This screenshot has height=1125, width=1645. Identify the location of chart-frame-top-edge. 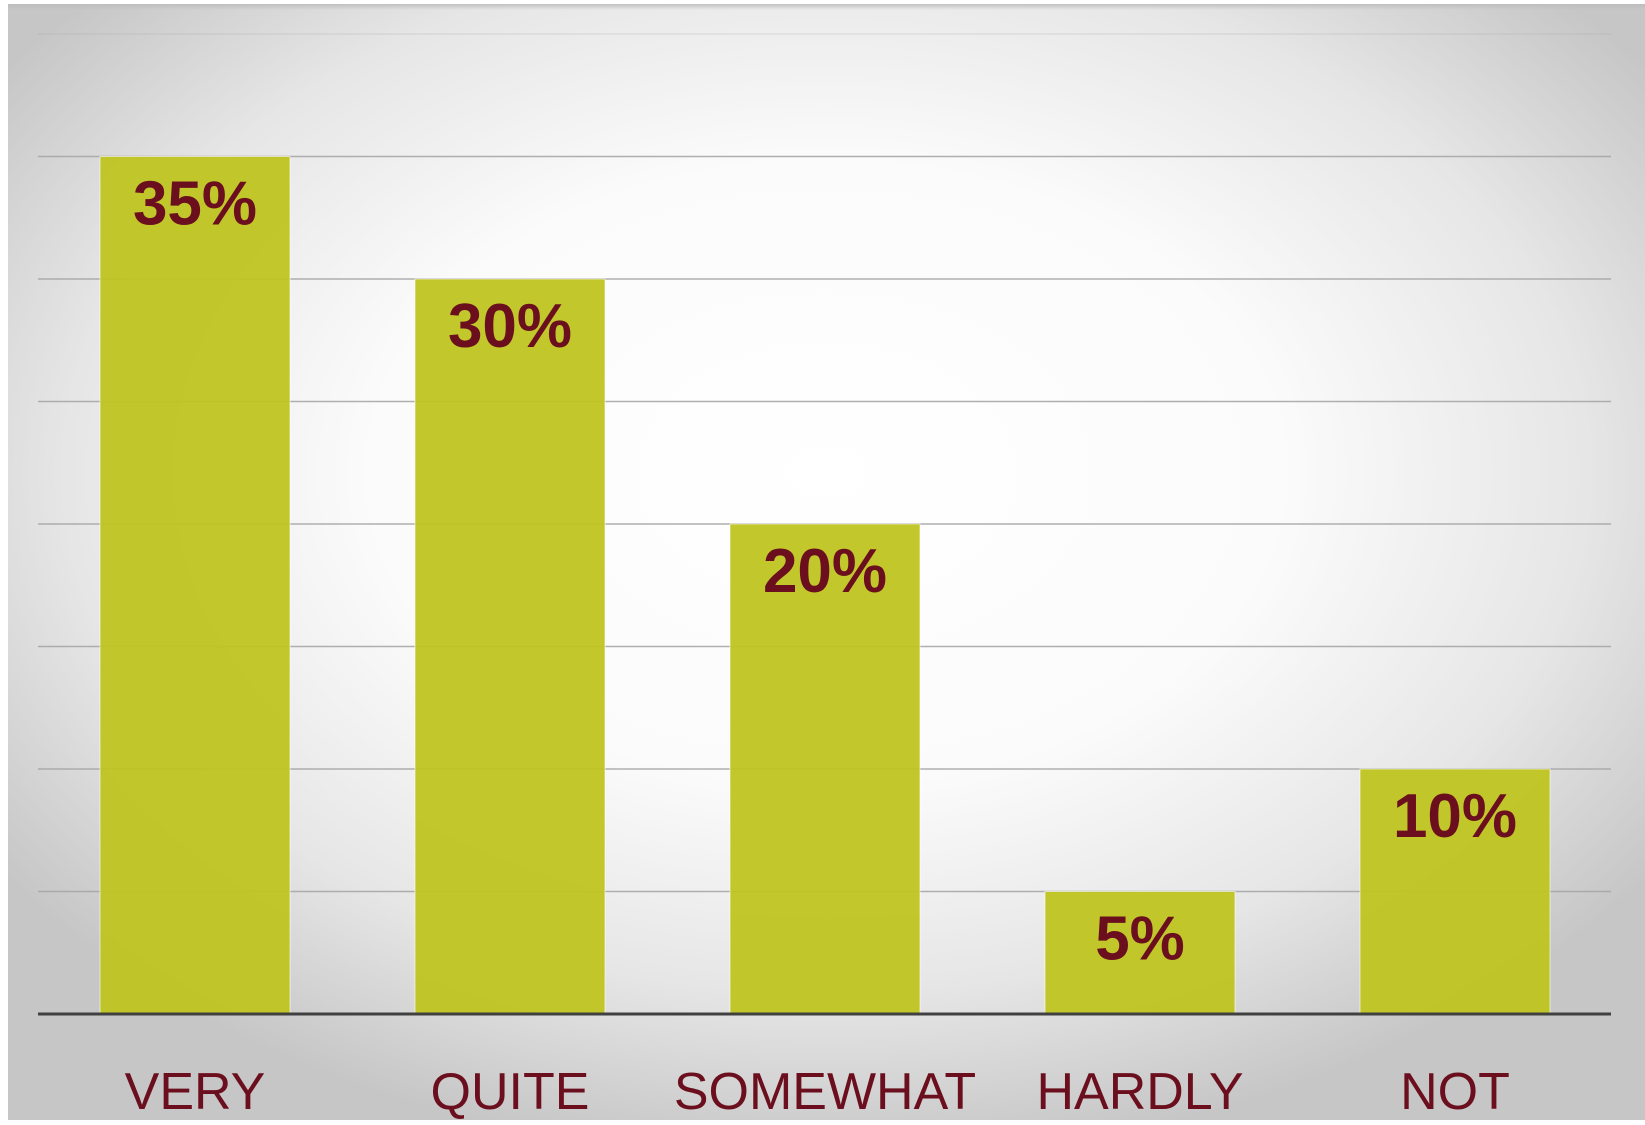
(826, 7).